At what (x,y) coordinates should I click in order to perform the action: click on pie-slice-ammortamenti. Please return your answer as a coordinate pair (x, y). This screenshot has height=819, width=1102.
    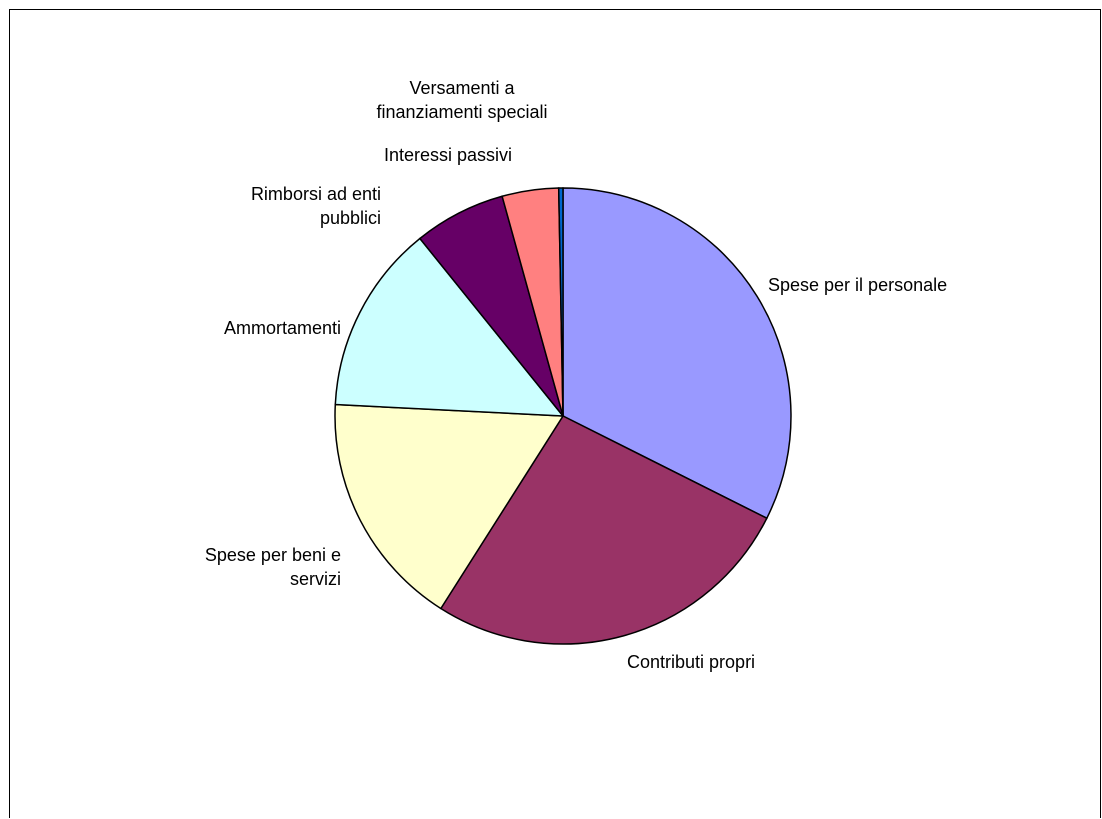
    Looking at the image, I should click on (449, 327).